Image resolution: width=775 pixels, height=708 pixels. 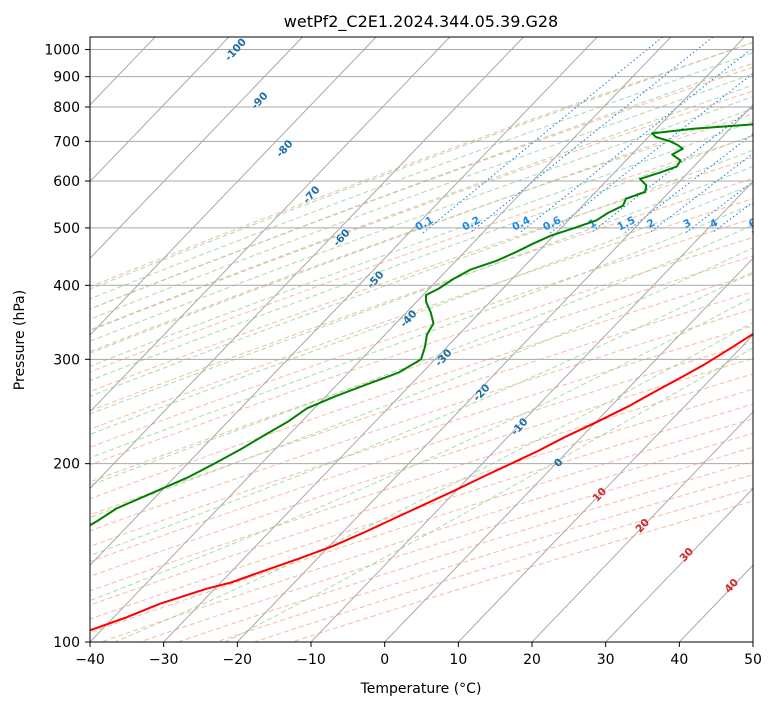 I want to click on y-tick-label: 400, so click(x=66, y=286).